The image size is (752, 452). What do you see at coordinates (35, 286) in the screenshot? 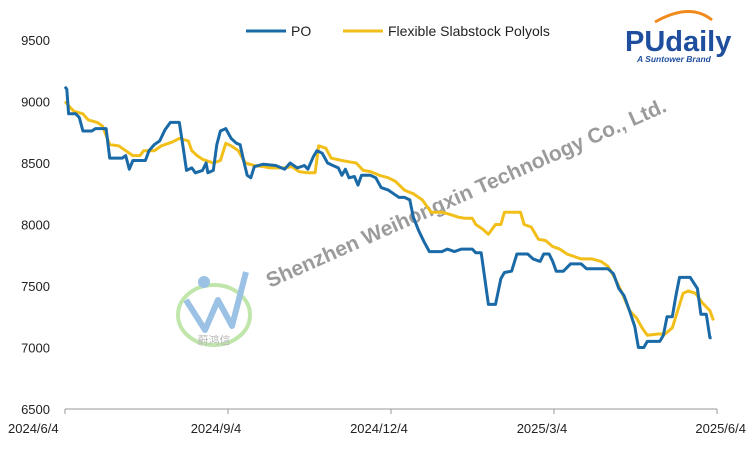
I see `y-tick-label: 7500` at bounding box center [35, 286].